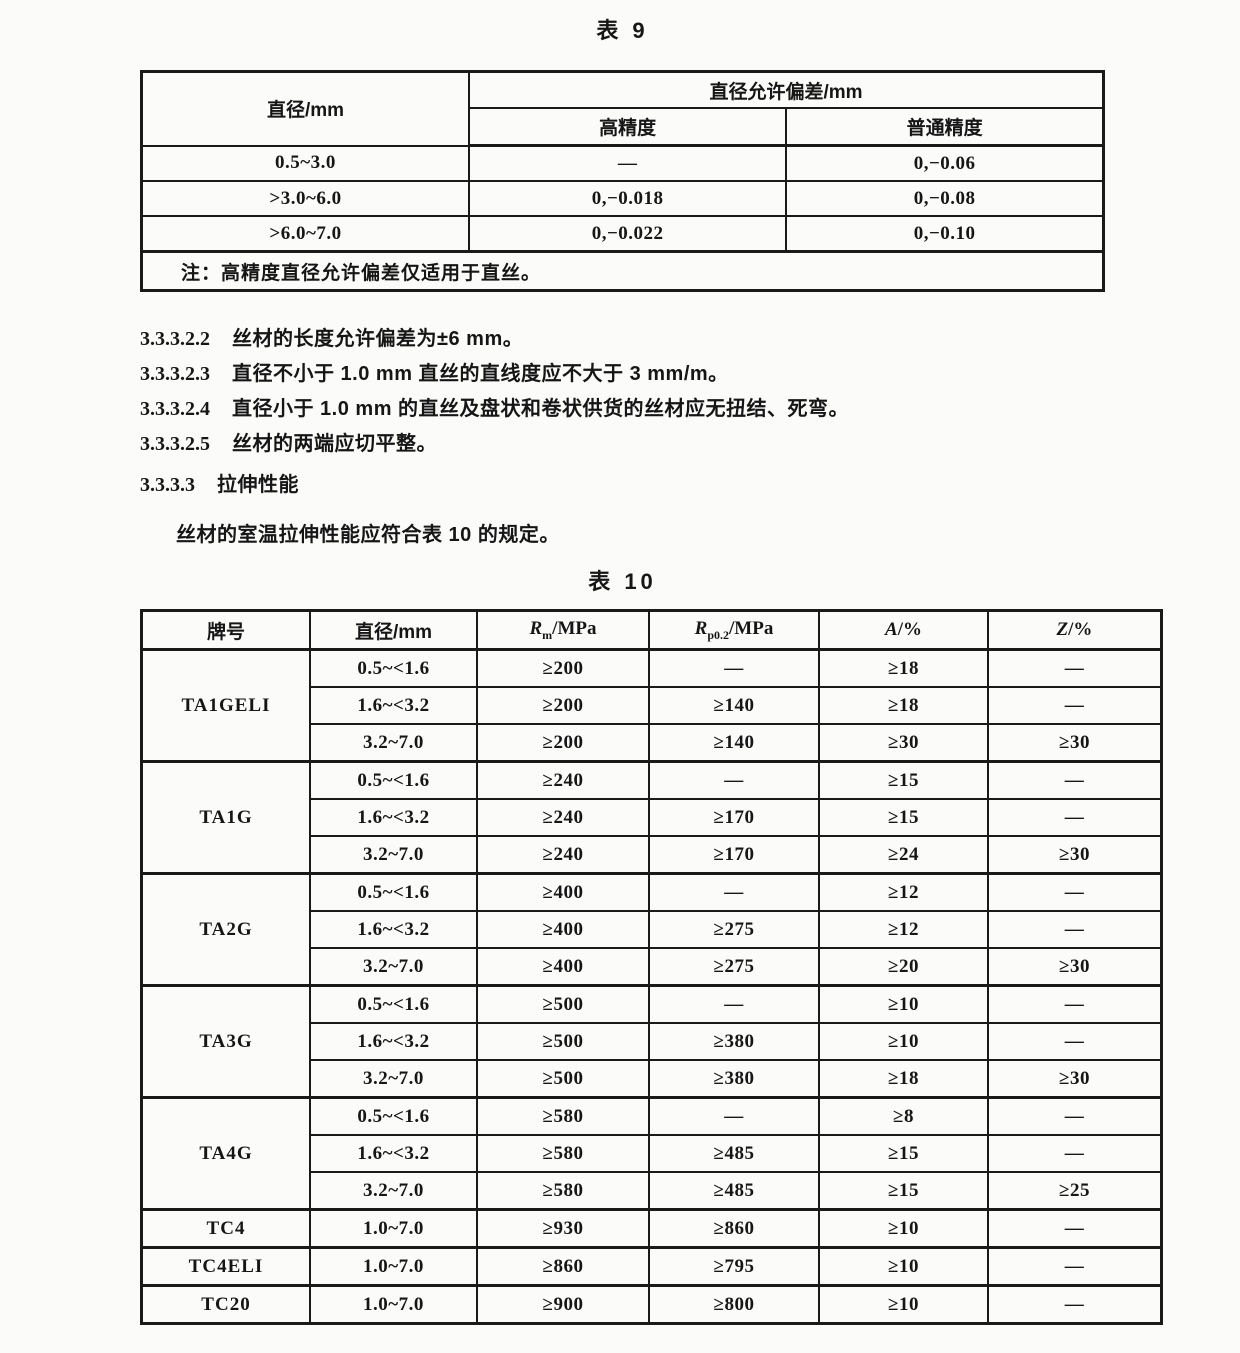 The height and width of the screenshot is (1353, 1240). What do you see at coordinates (225, 1266) in the screenshot?
I see `grade-cell: TC4ELI` at bounding box center [225, 1266].